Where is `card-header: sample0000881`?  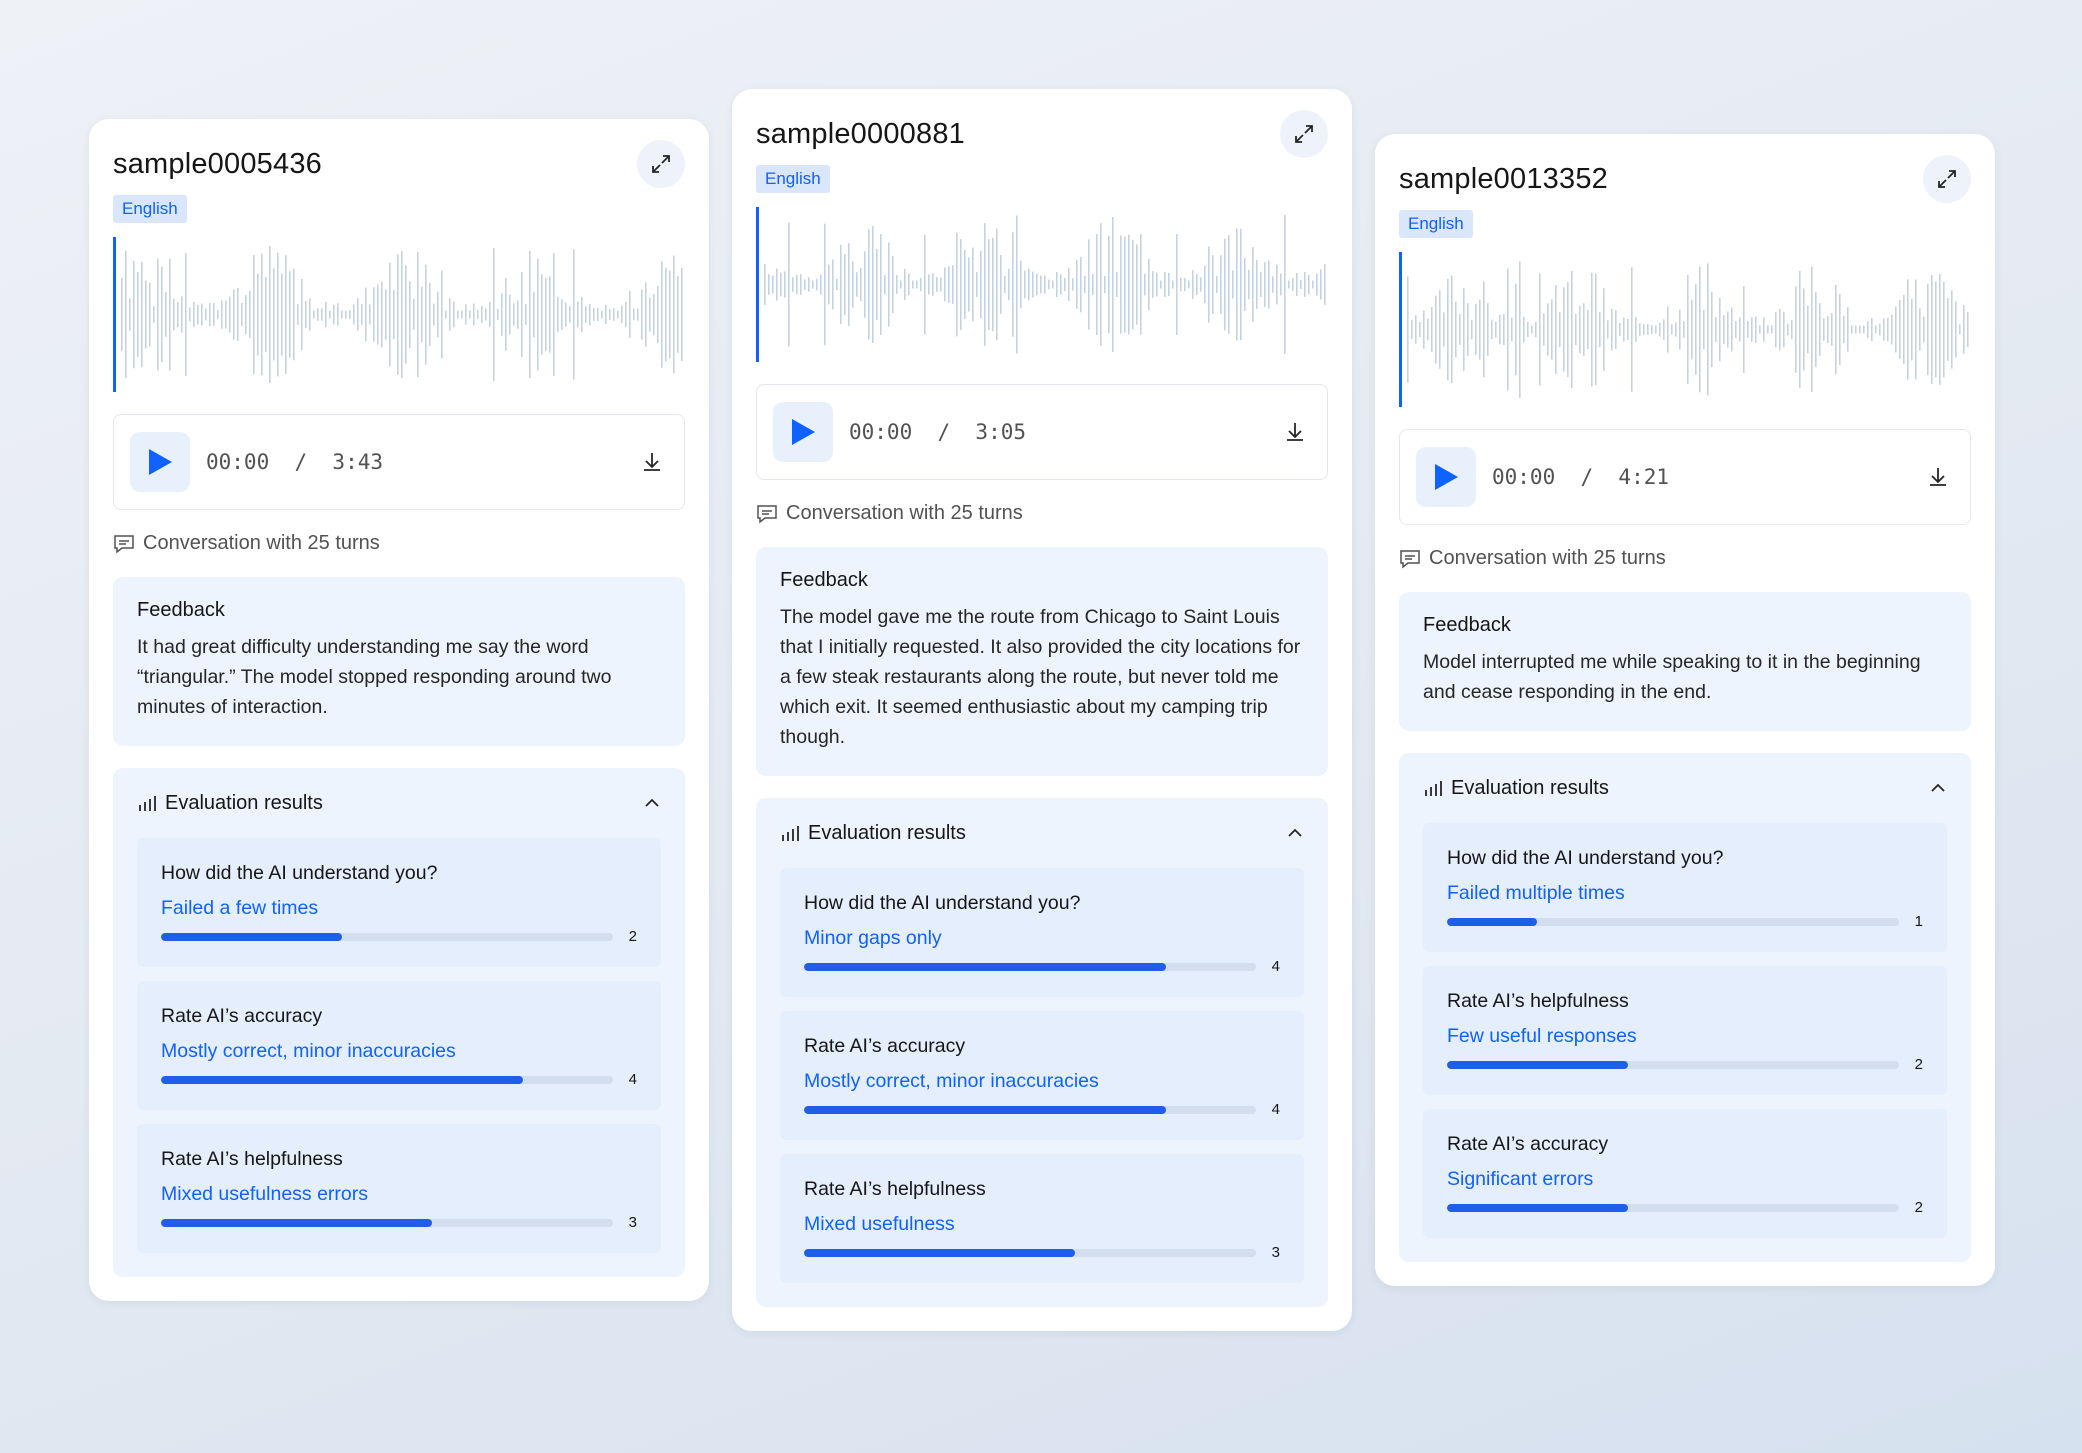
card-header: sample0000881 is located at coordinates (1042, 134).